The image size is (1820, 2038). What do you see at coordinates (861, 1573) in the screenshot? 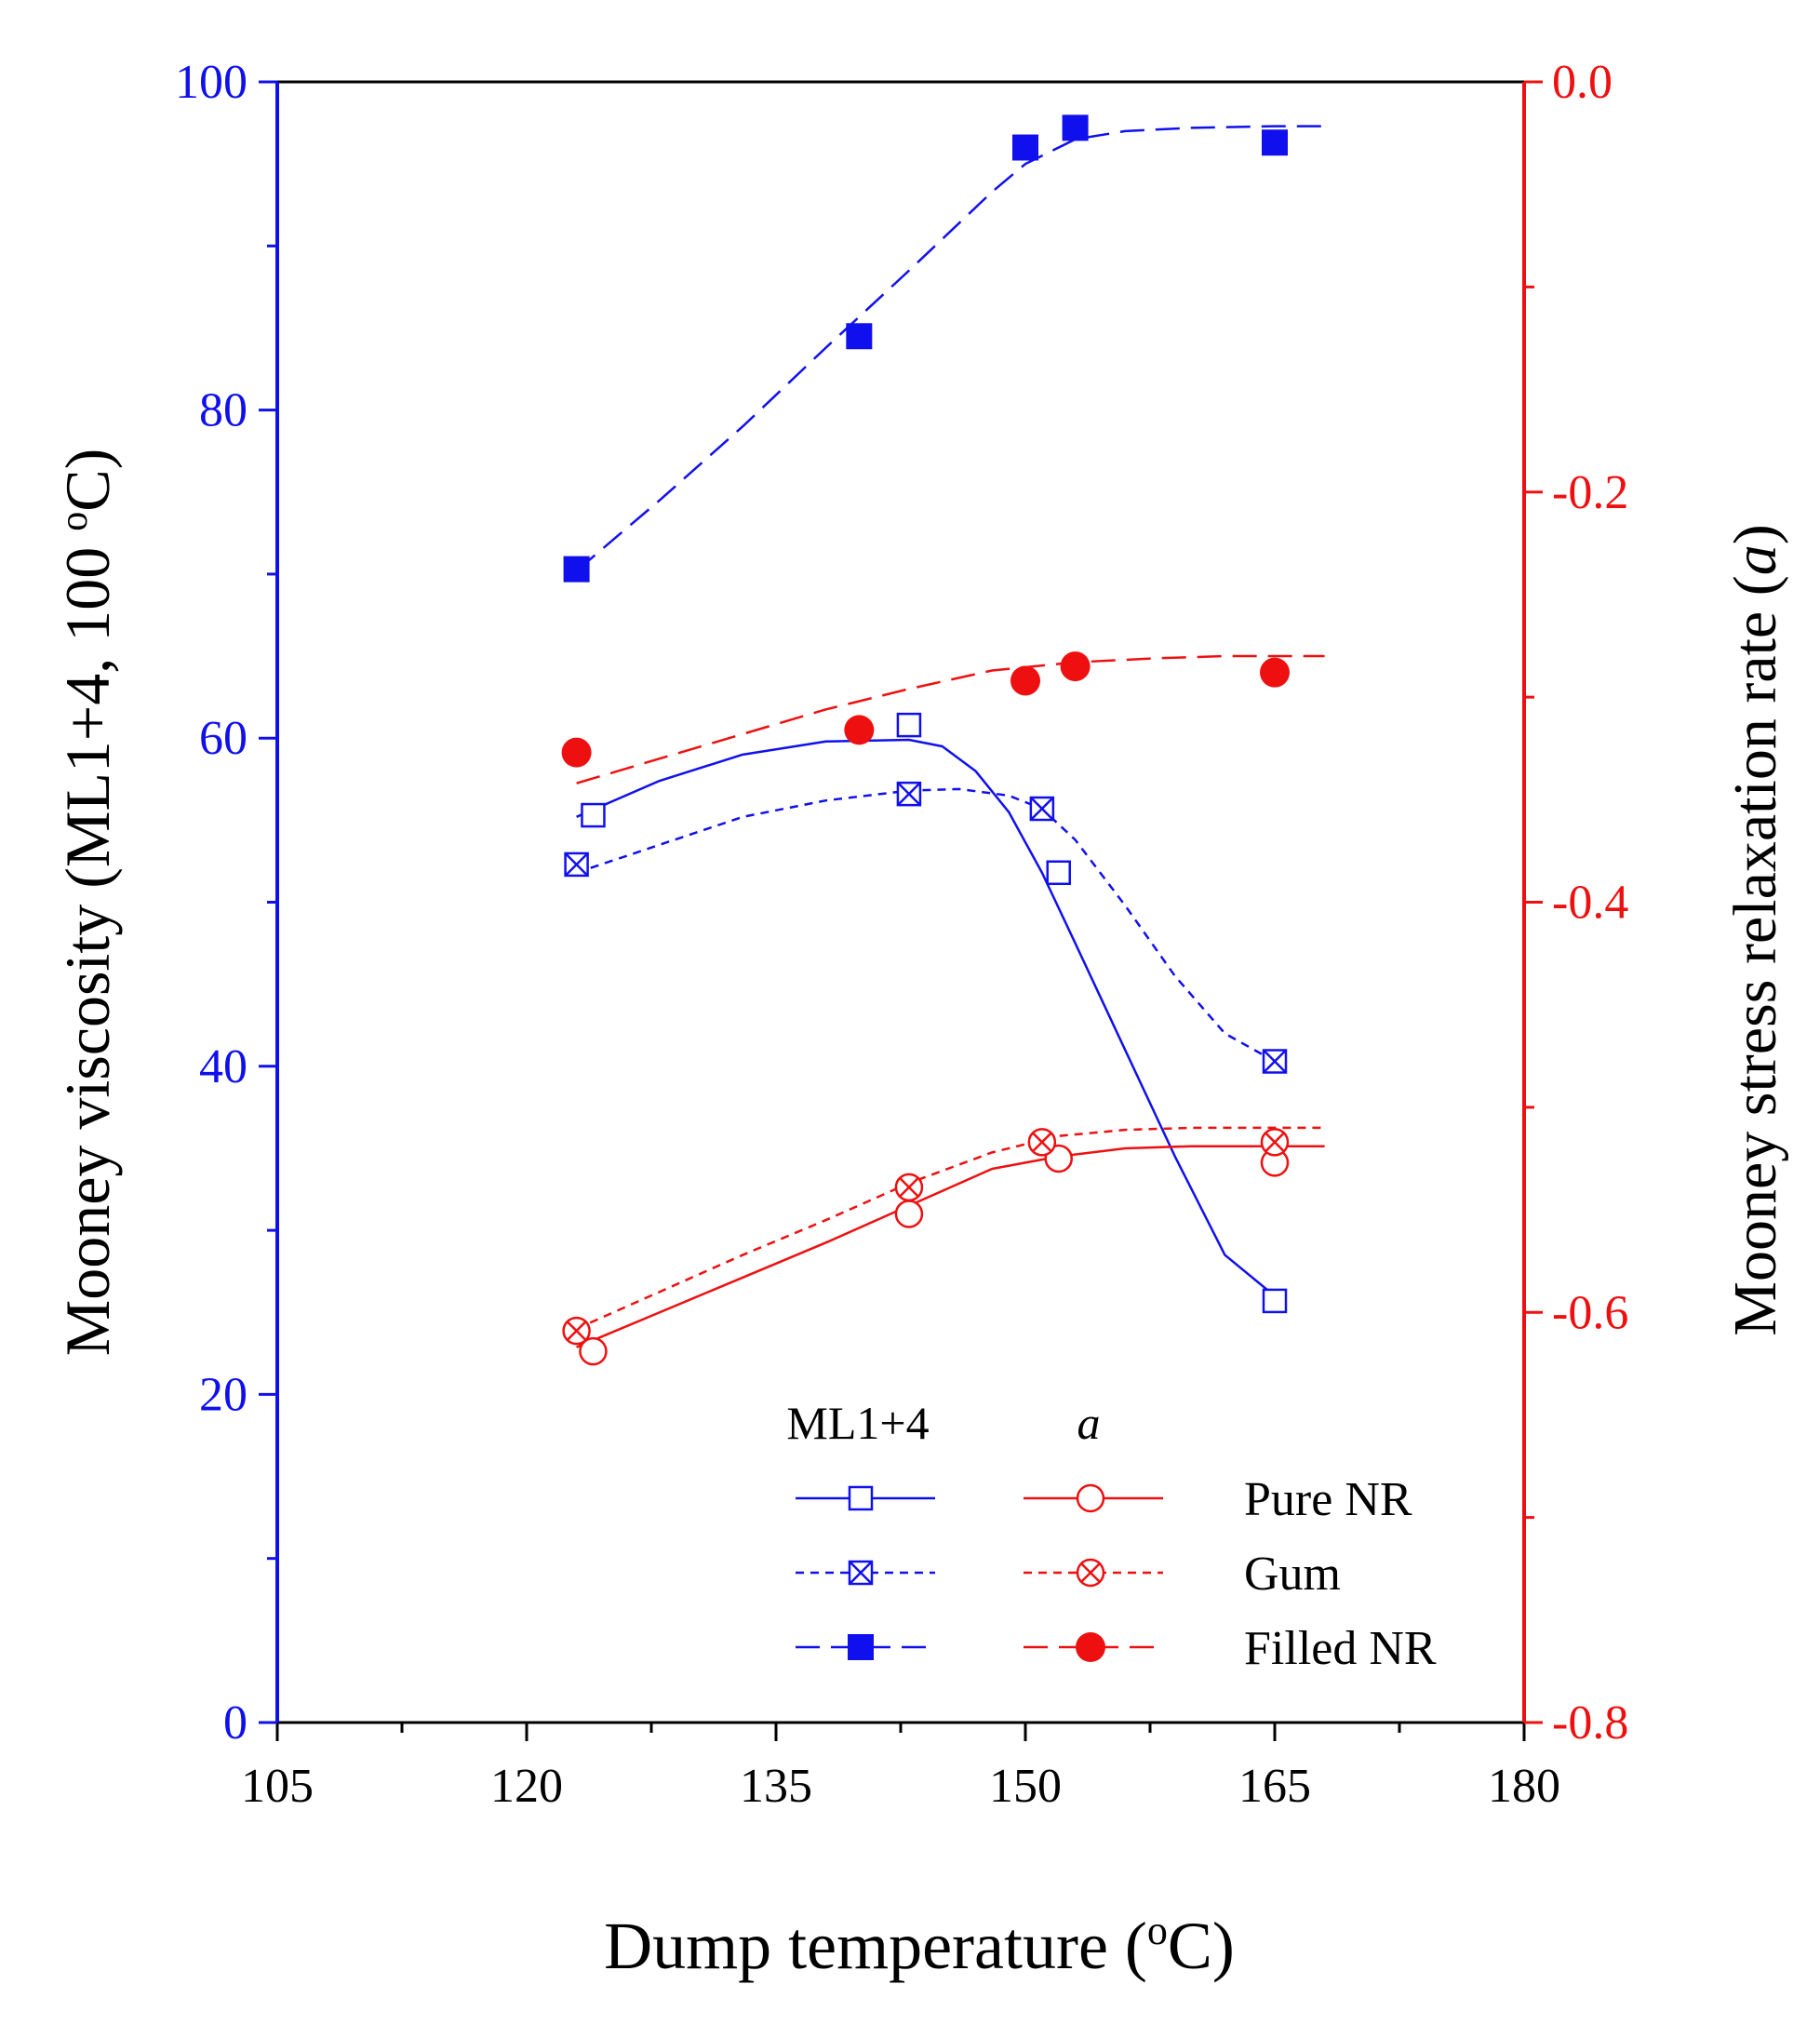
I see `legend-marker-ml_gum-cross-b` at bounding box center [861, 1573].